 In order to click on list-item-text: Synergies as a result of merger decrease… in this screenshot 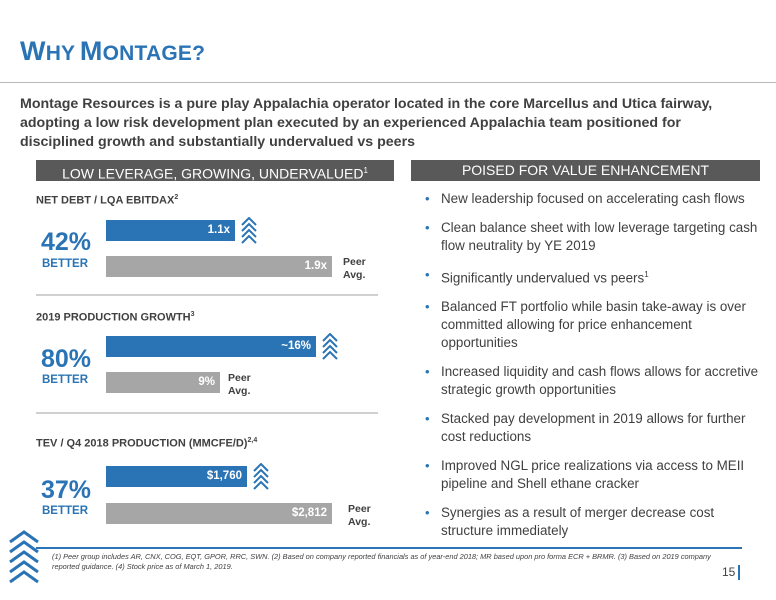, I will do `click(578, 521)`.